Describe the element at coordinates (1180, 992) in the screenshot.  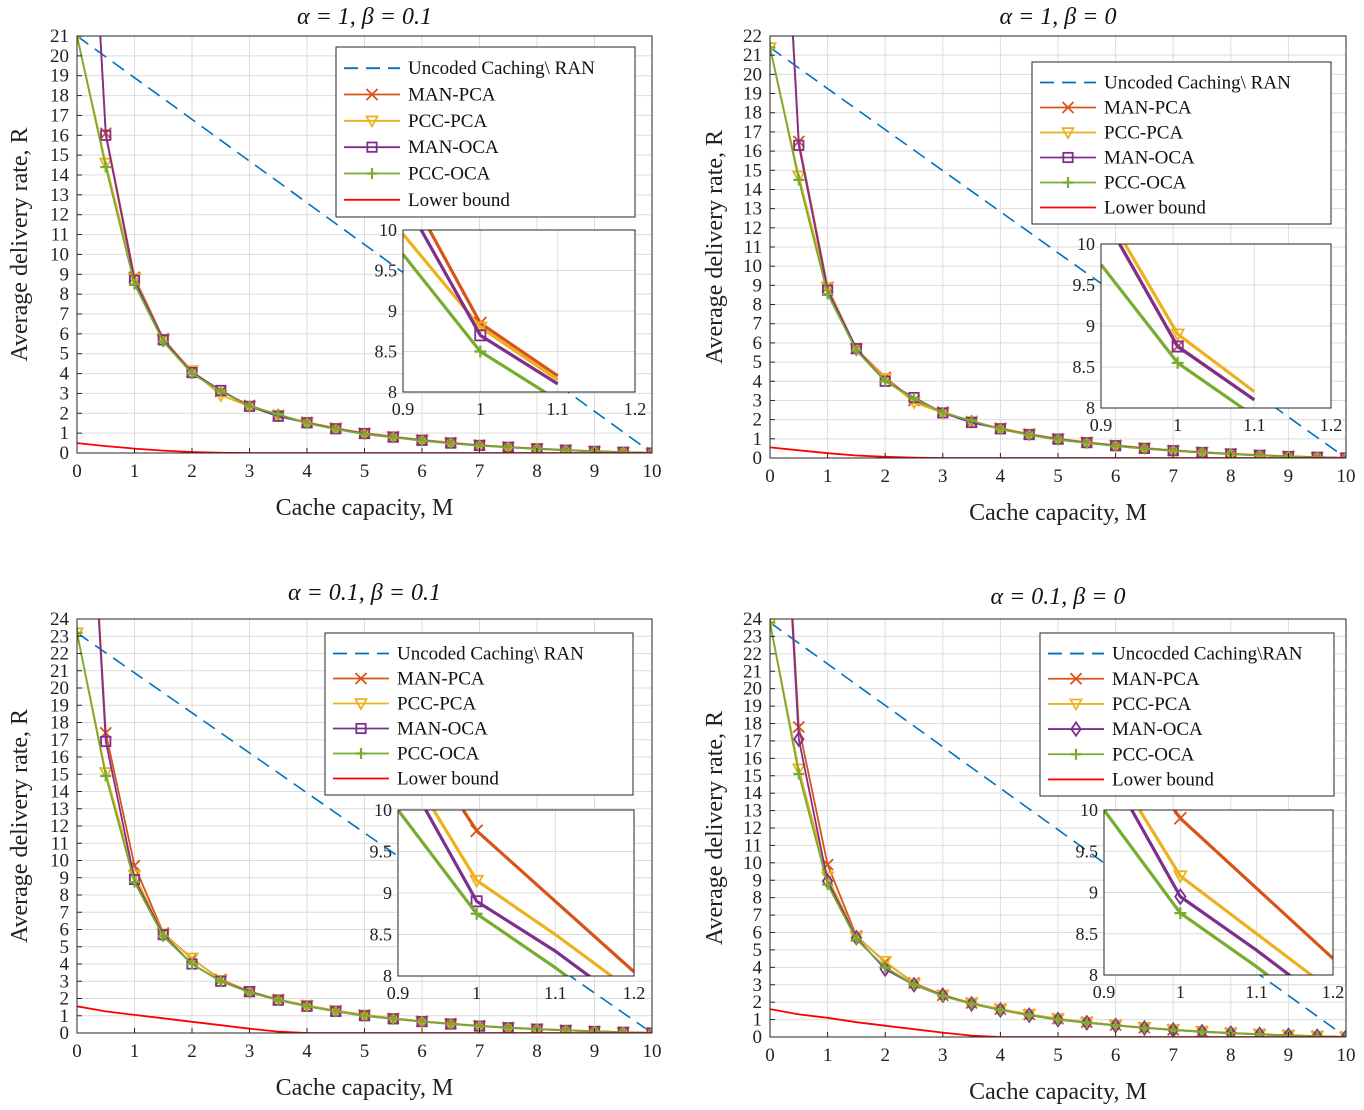
I see `inset-x-tick-label: 1` at that location.